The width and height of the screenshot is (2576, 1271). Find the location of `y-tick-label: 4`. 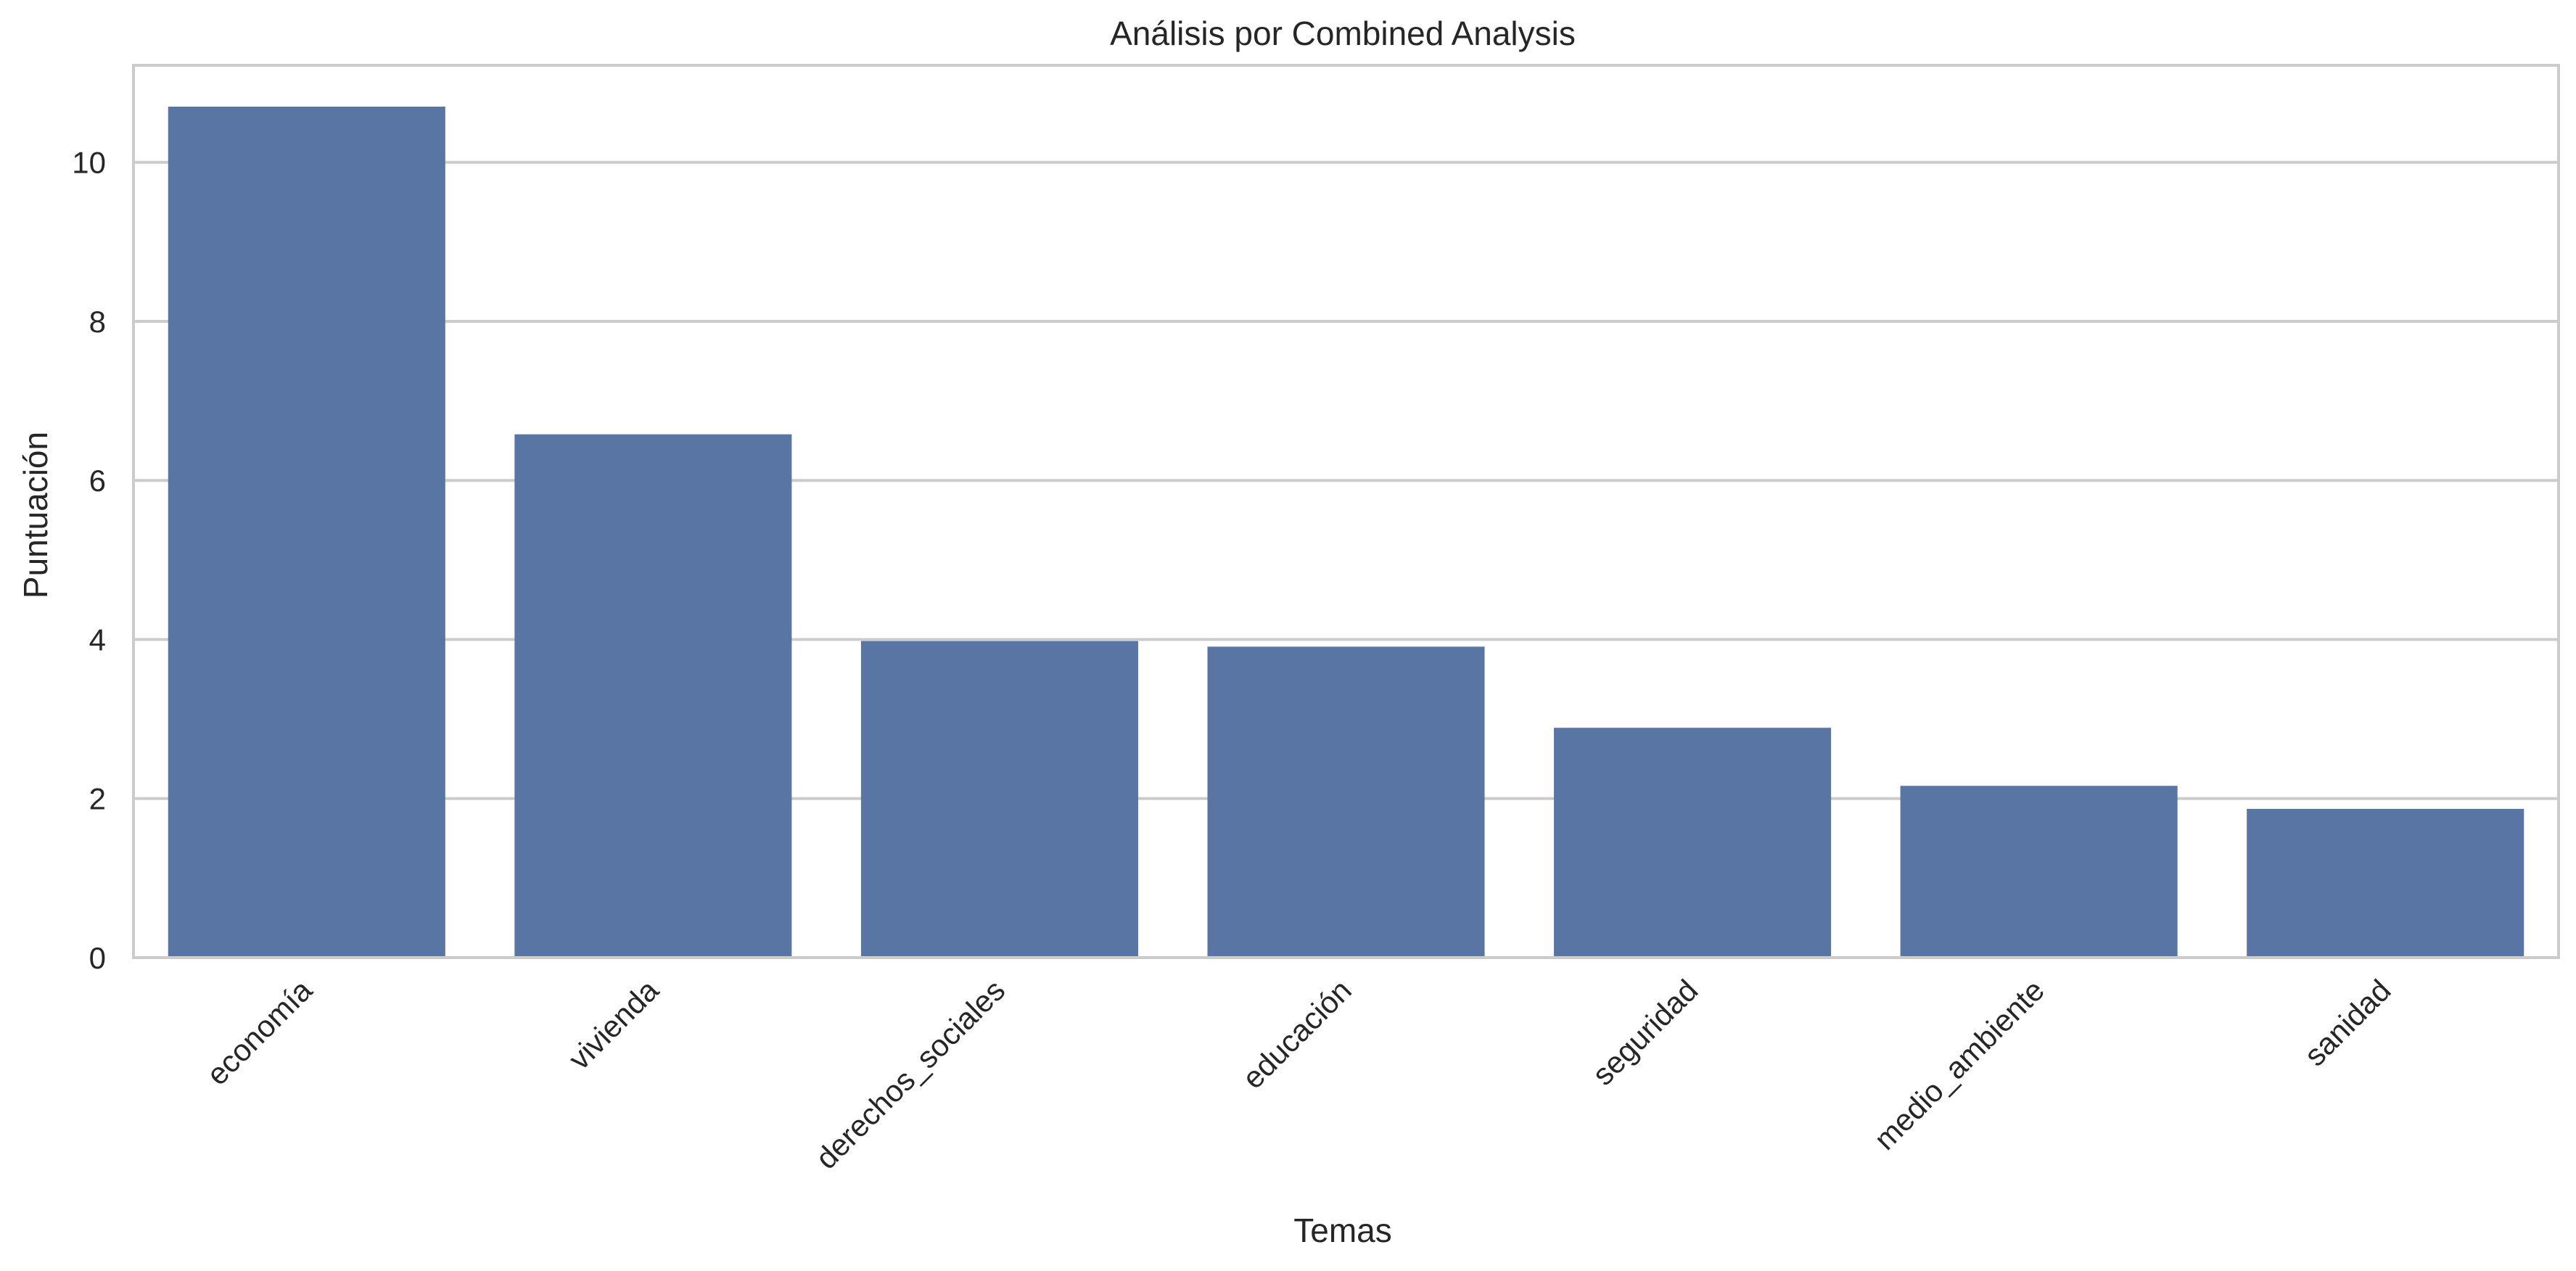

y-tick-label: 4 is located at coordinates (97, 639).